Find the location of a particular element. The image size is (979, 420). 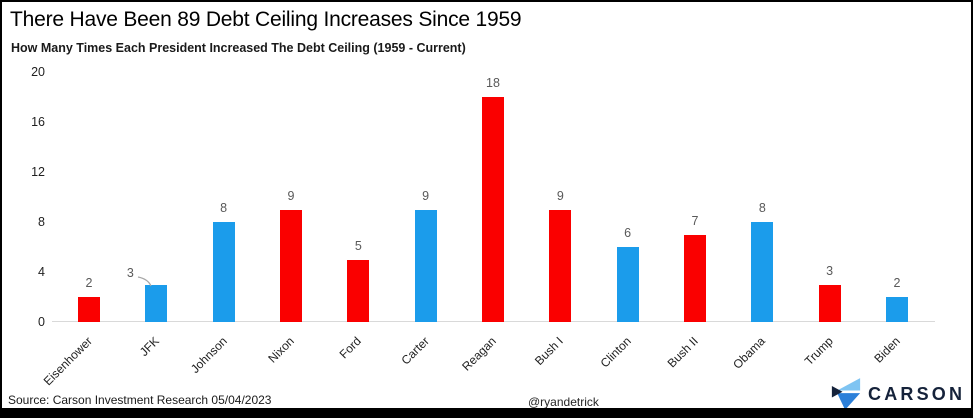

bar-value-trump: 3 is located at coordinates (830, 270).